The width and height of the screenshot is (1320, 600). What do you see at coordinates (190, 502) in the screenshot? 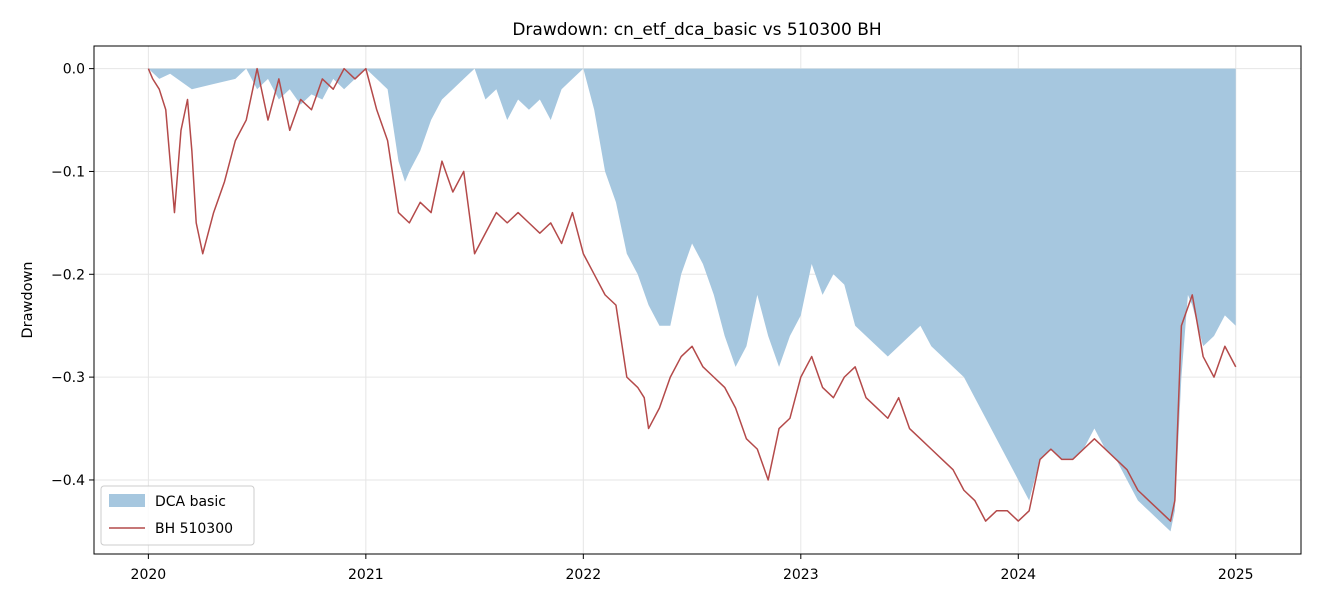
I see `legend-label-dca-basic: DCA basic` at bounding box center [190, 502].